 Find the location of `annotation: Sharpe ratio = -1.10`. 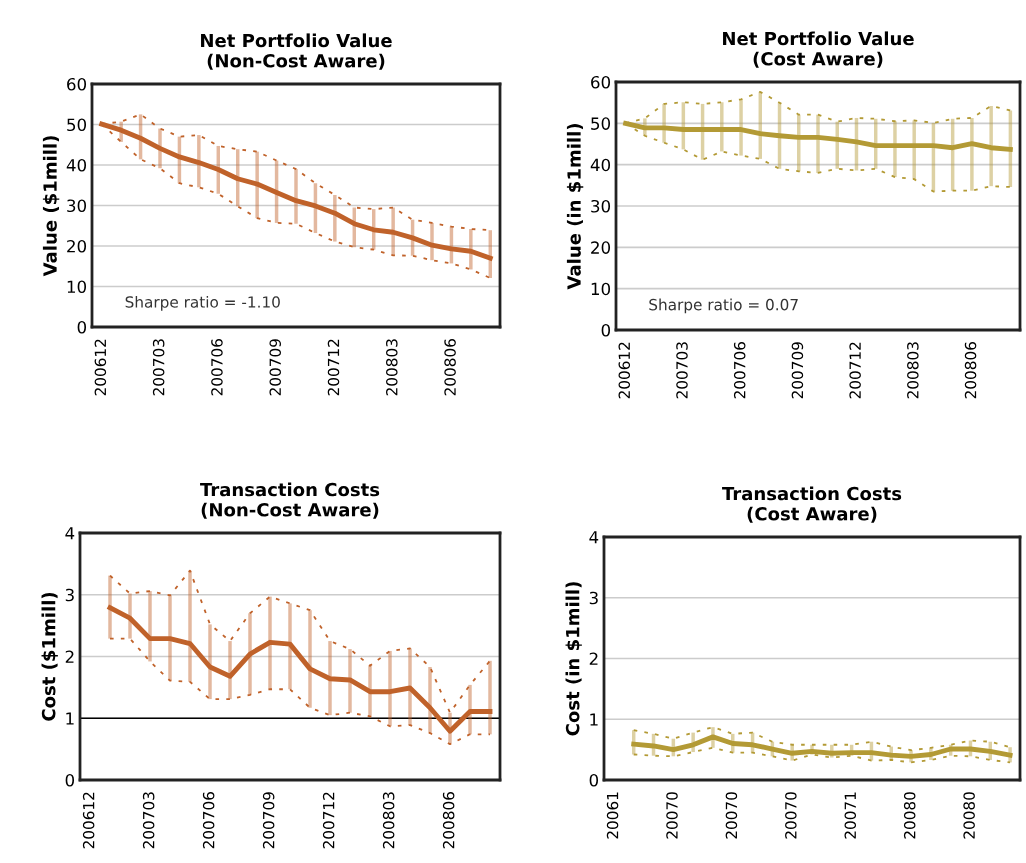

annotation: Sharpe ratio = -1.10 is located at coordinates (202, 303).